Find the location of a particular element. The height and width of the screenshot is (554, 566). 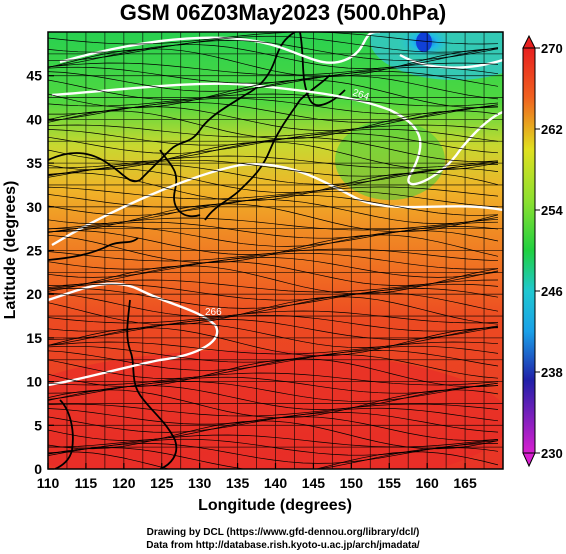

y-tick-label: 20 is located at coordinates (34, 294).